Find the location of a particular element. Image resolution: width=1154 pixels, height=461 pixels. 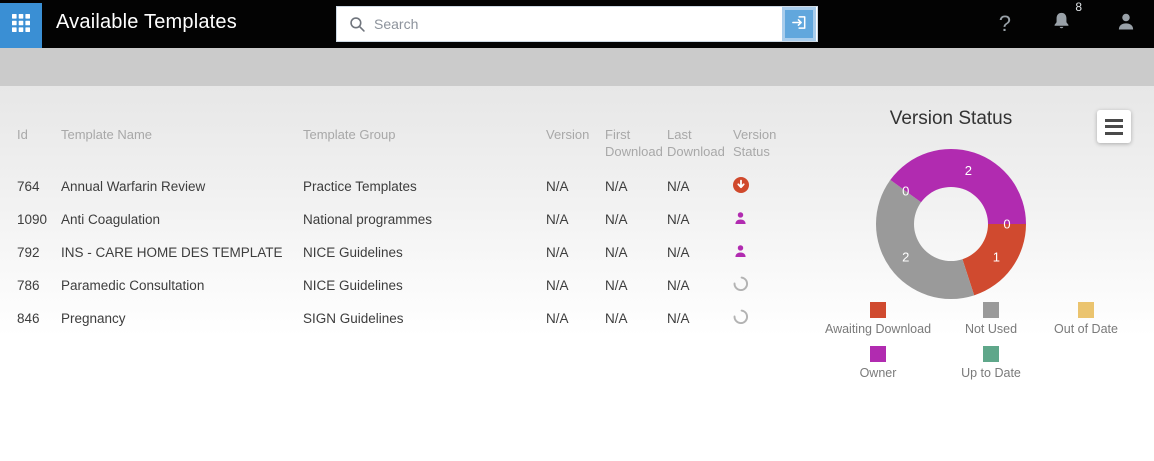

column-header-last-download: Last Download is located at coordinates (696, 143).